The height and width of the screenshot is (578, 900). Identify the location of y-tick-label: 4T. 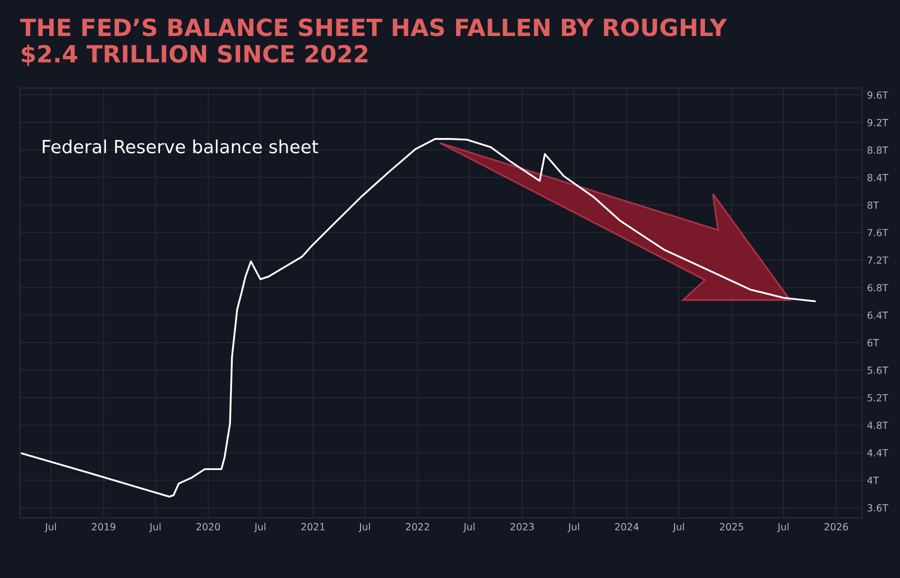
(873, 480).